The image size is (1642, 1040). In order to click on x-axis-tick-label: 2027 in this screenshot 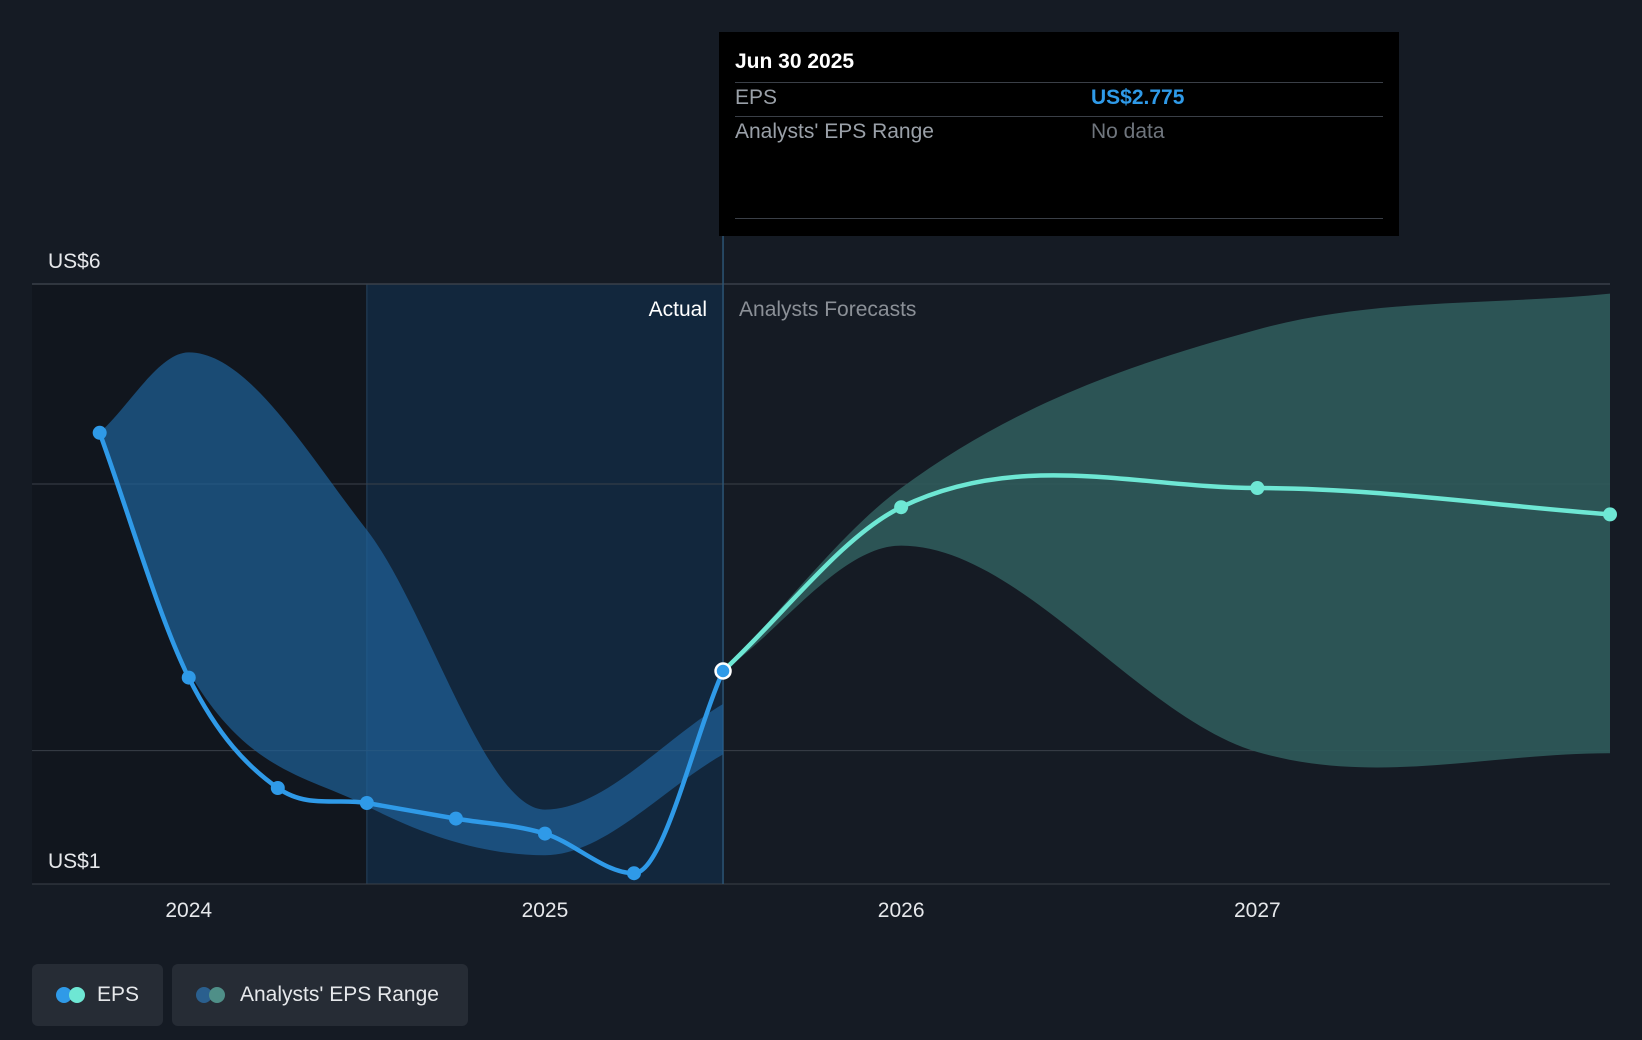, I will do `click(1257, 910)`.